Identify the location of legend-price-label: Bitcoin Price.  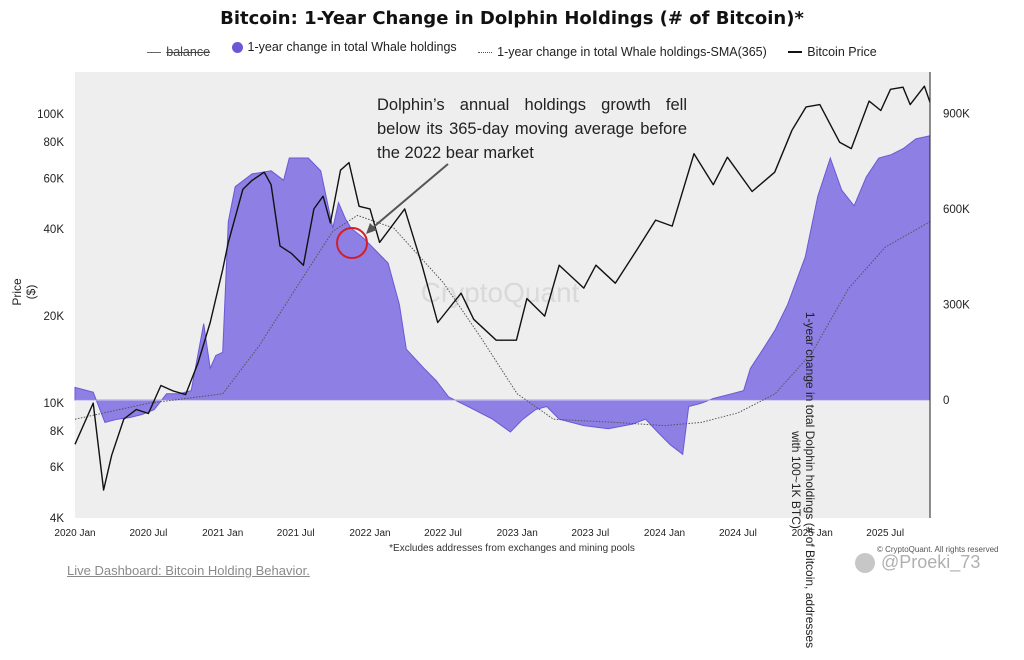
(842, 51).